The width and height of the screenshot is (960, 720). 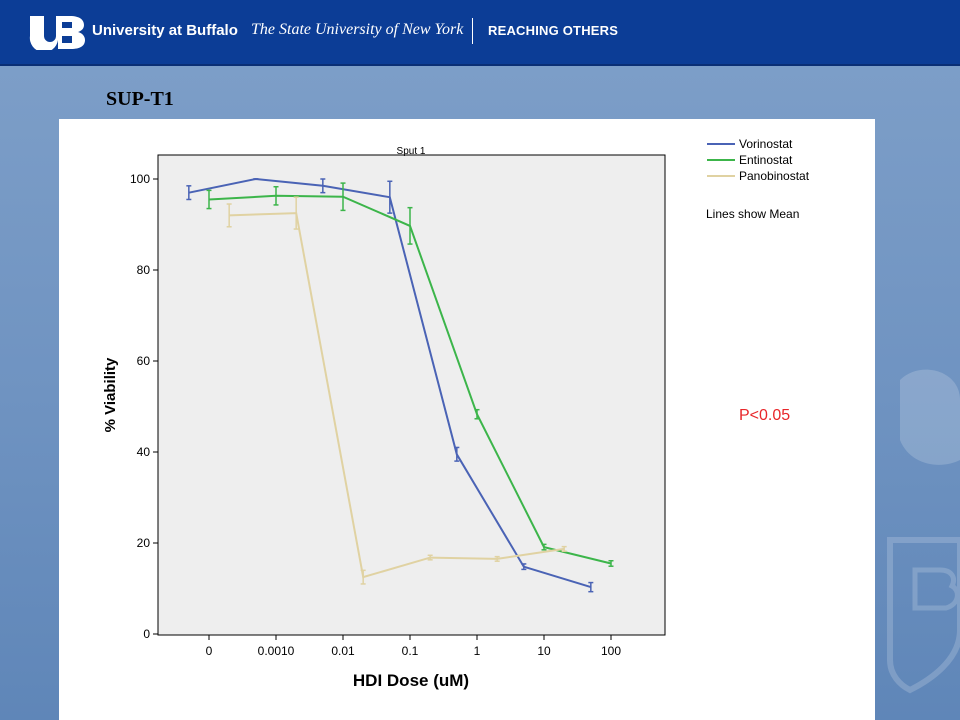 I want to click on y-tick-label: 40, so click(x=144, y=452).